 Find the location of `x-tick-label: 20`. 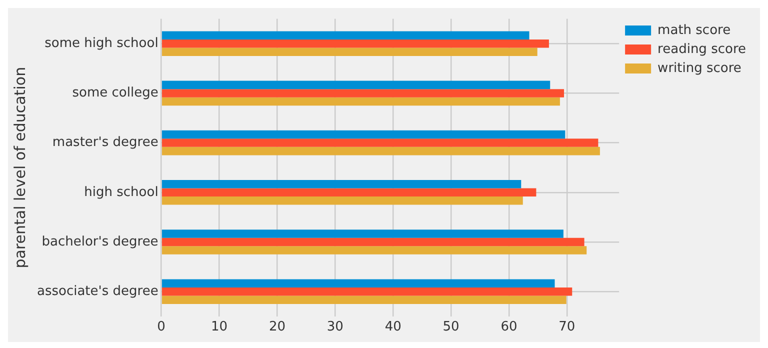

x-tick-label: 20 is located at coordinates (277, 327).